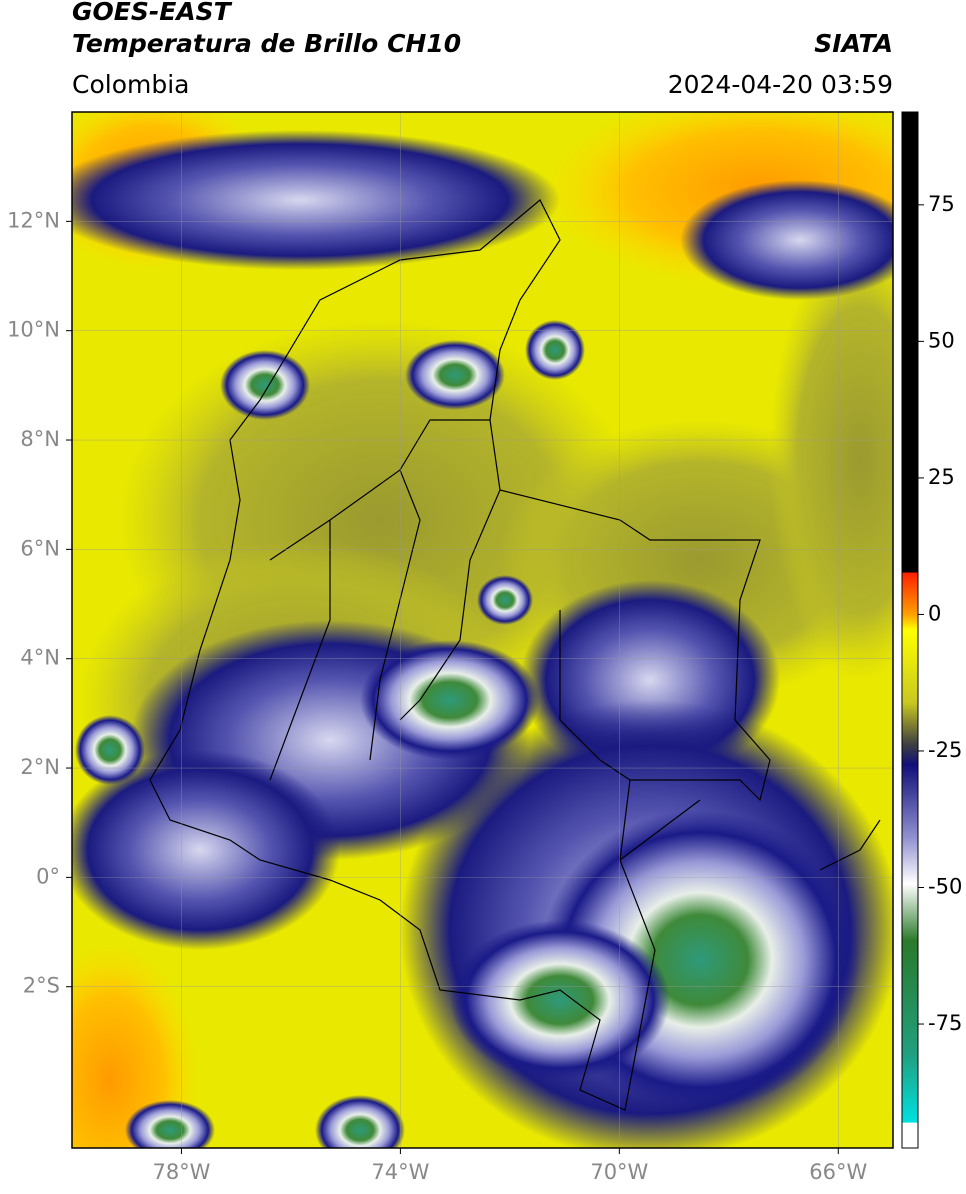  Describe the element at coordinates (838, 1172) in the screenshot. I see `lon-tick-label: 66°W` at that location.